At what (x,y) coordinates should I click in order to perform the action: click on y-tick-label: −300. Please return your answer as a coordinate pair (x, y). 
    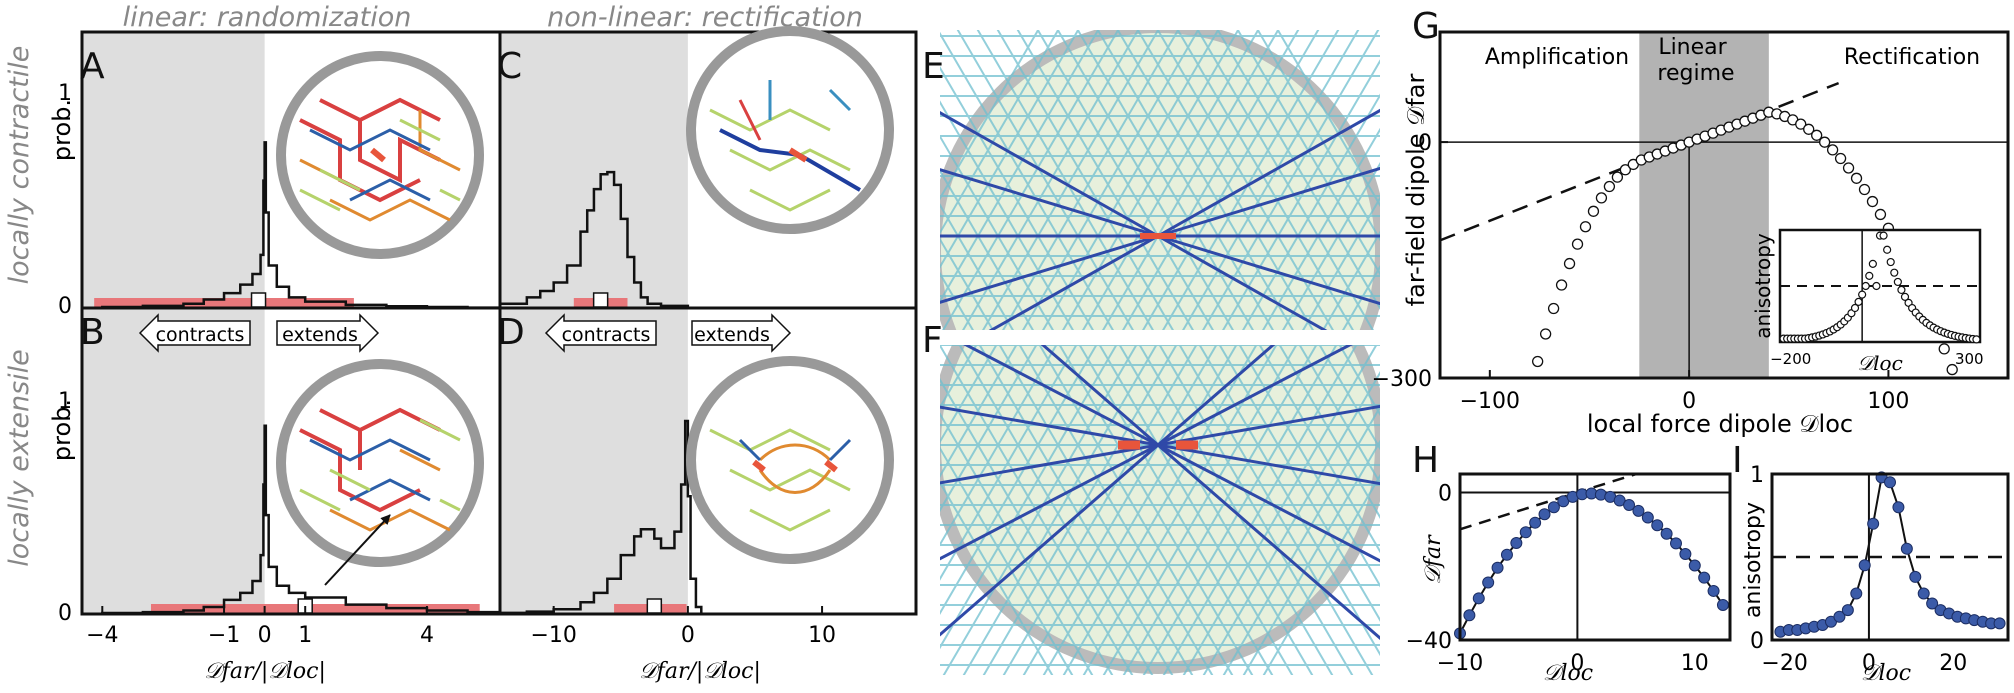
    Looking at the image, I should click on (1402, 379).